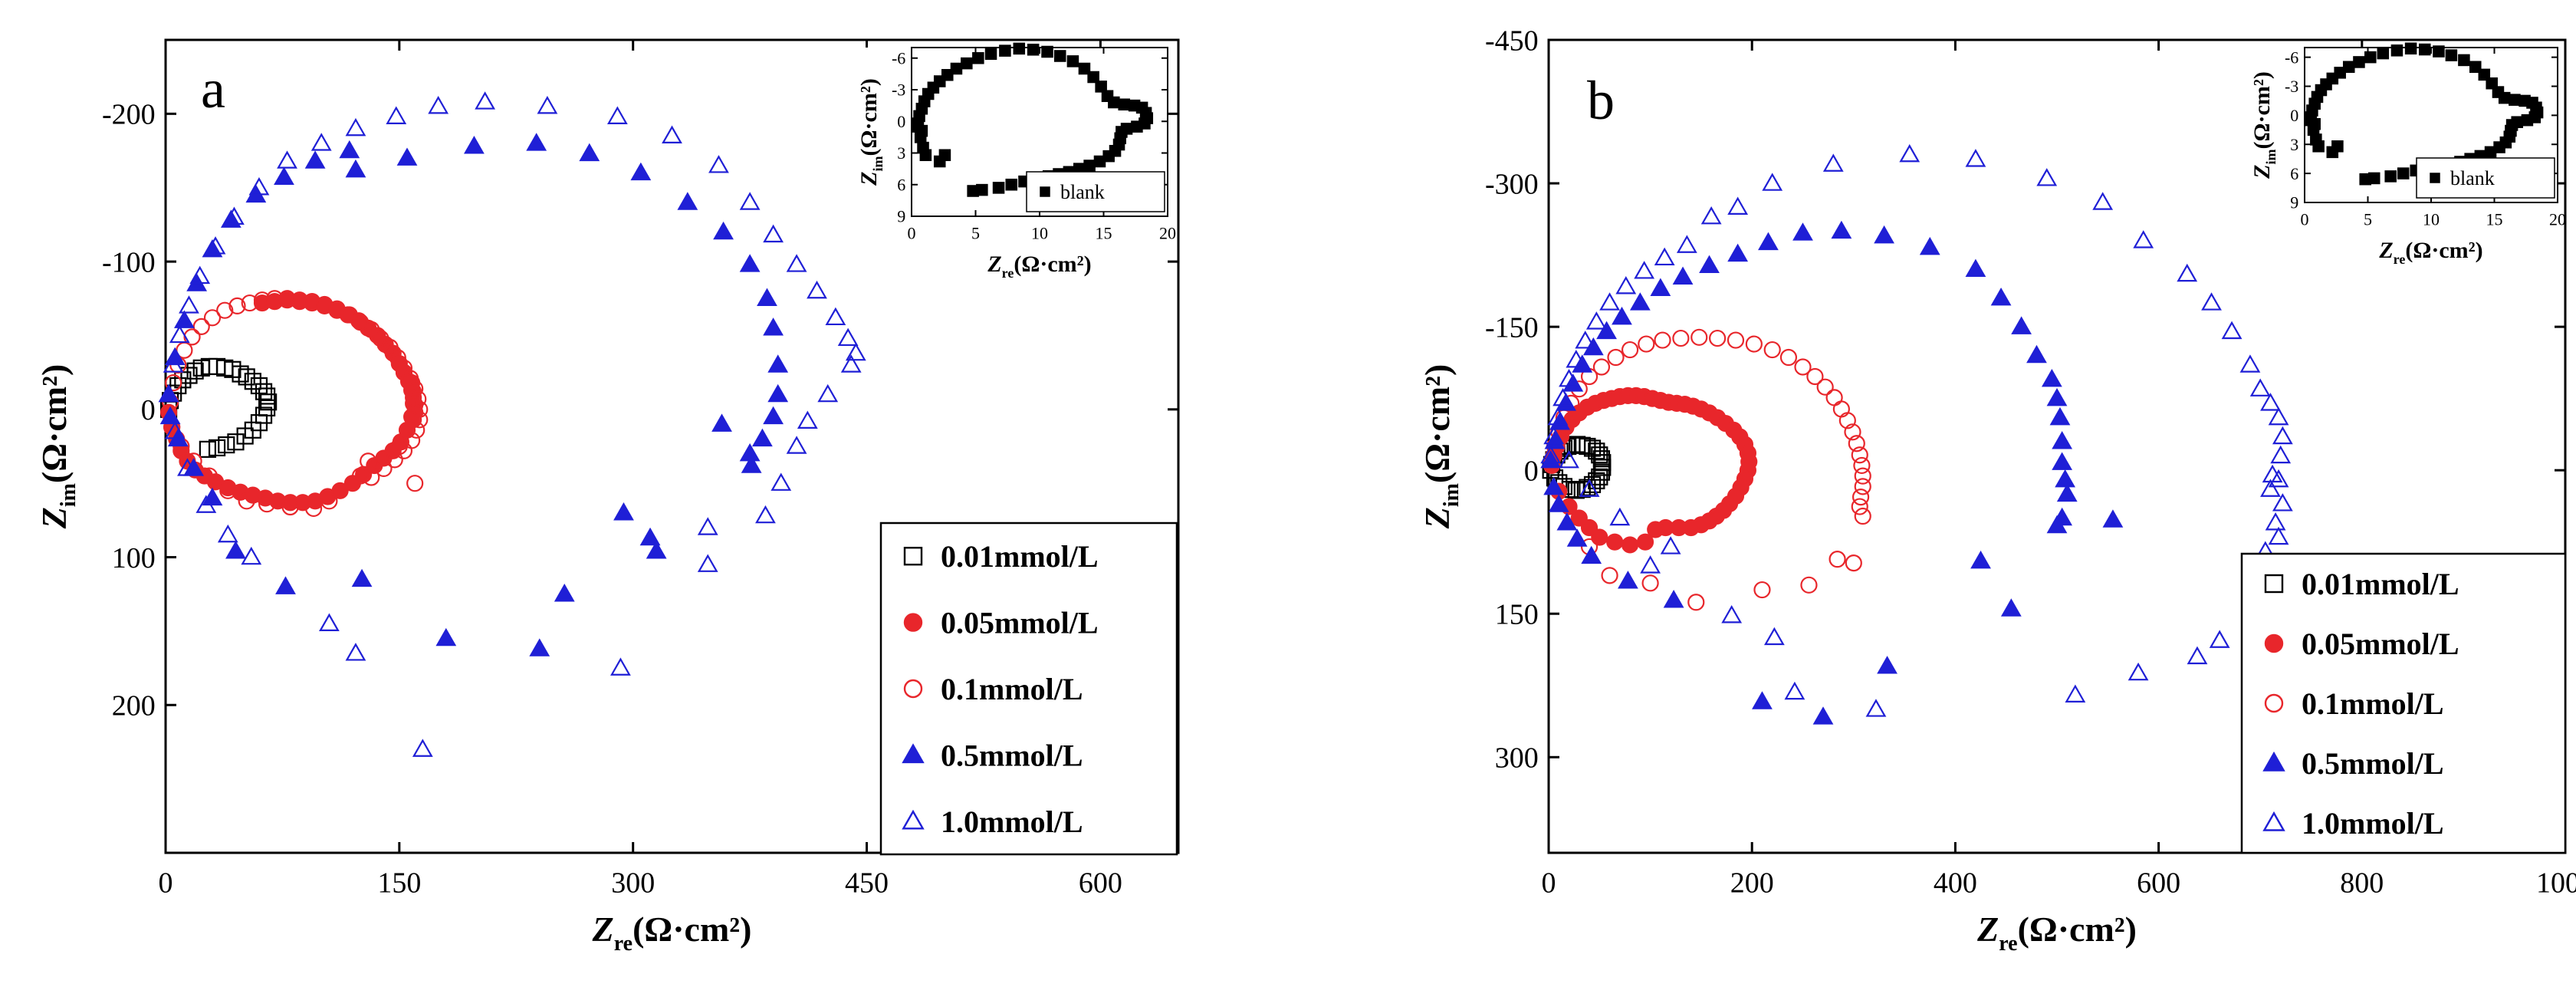  Describe the element at coordinates (2077, 929) in the screenshot. I see `panel-b-x-axis-label-unit: (Ω·cm²)` at that location.